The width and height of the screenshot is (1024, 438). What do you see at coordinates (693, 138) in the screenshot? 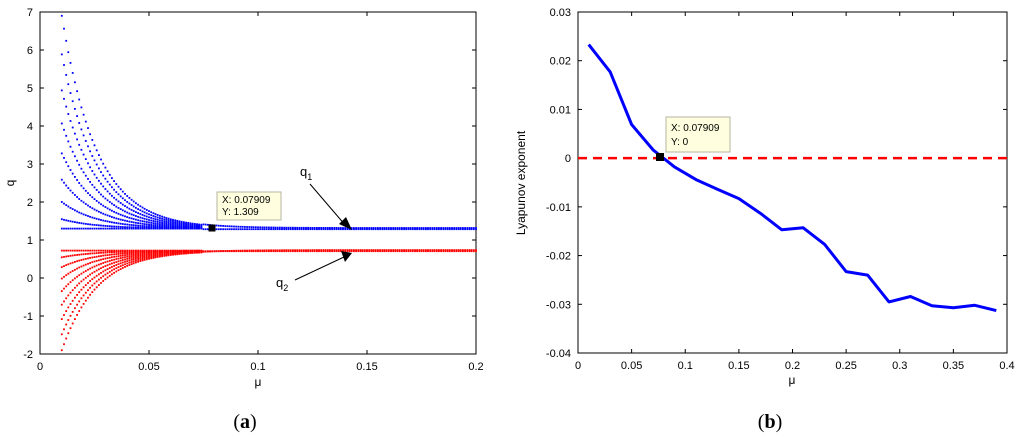
I see `datatip-b: X: 0.07909 Y: 0` at bounding box center [693, 138].